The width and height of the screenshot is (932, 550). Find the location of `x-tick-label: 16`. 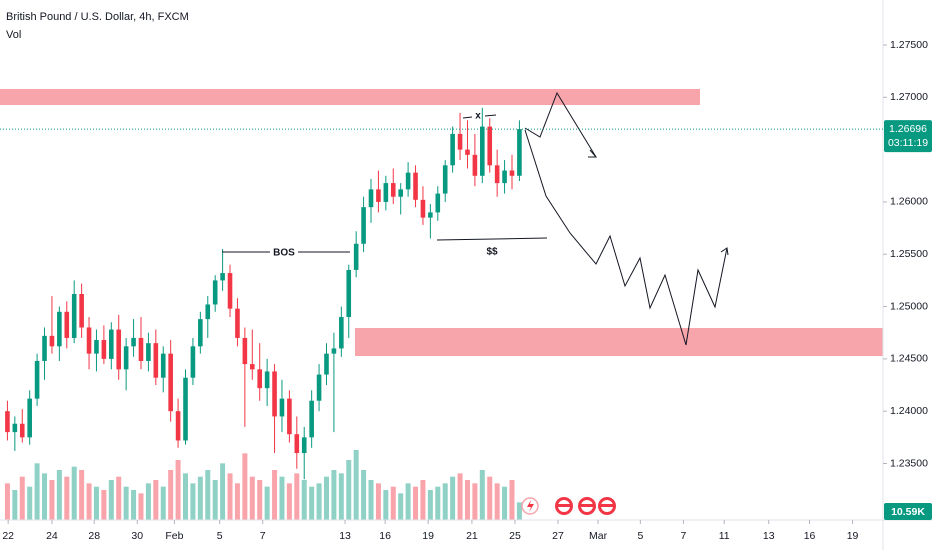

x-tick-label: 16 is located at coordinates (385, 536).